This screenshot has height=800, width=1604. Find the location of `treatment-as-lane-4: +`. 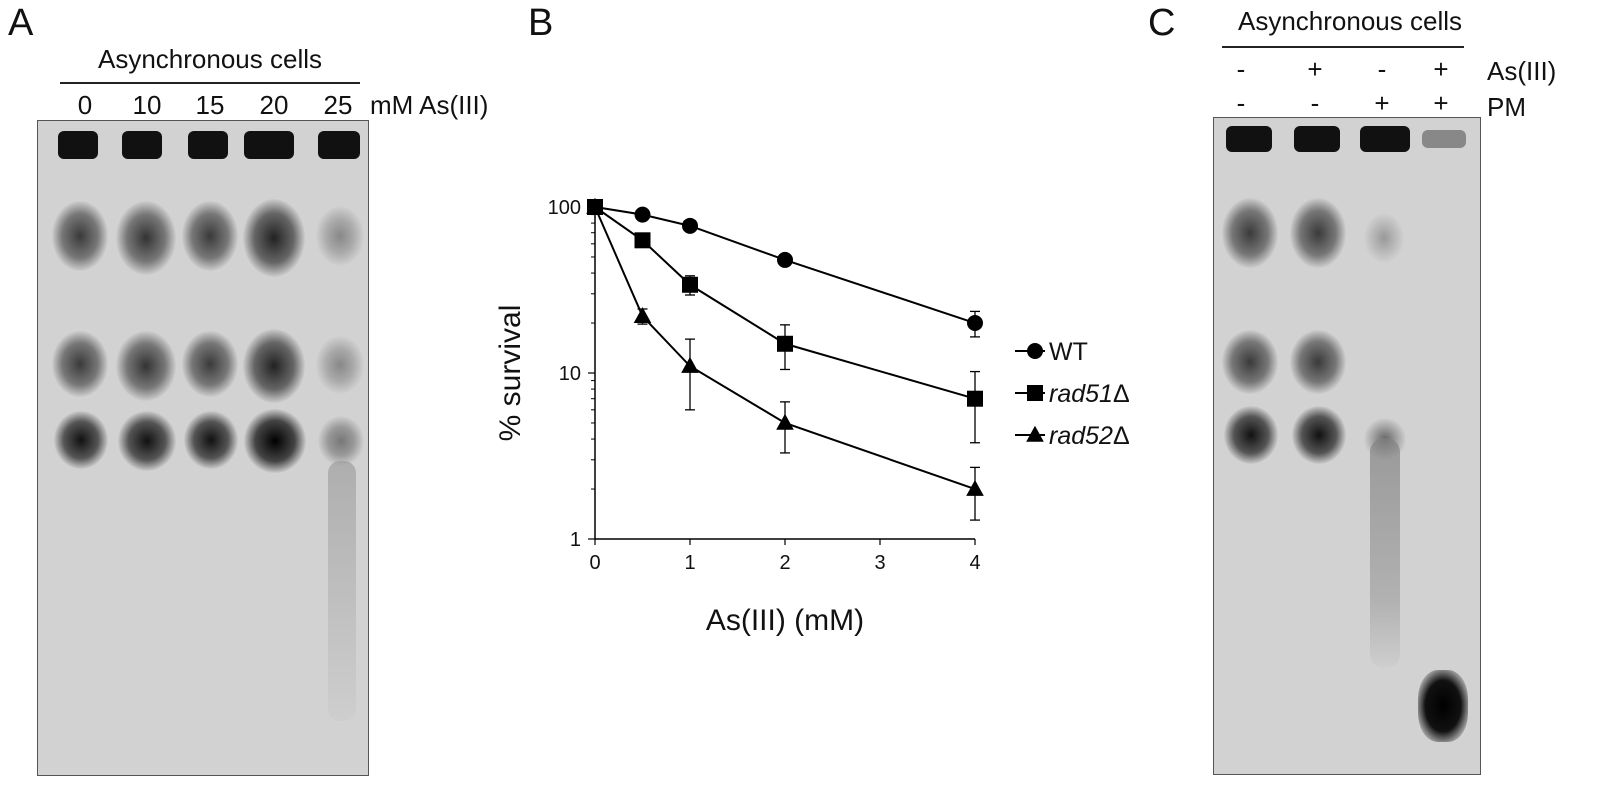

treatment-as-lane-4: + is located at coordinates (1441, 69).